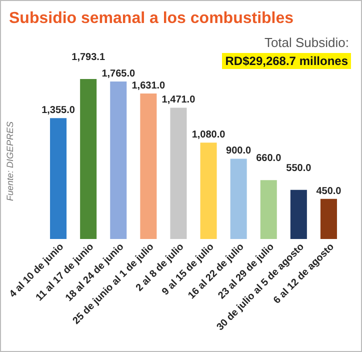 This screenshot has width=362, height=352. What do you see at coordinates (119, 74) in the screenshot?
I see `data-label: 1,765.0` at bounding box center [119, 74].